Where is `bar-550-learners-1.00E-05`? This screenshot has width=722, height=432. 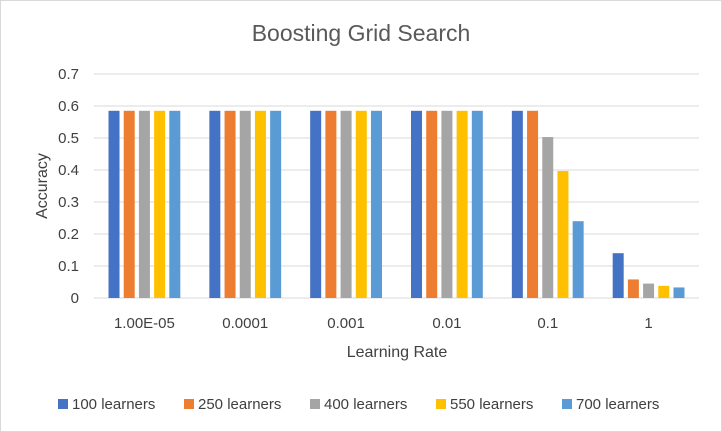
bar-550-learners-1.00E-05 is located at coordinates (160, 204).